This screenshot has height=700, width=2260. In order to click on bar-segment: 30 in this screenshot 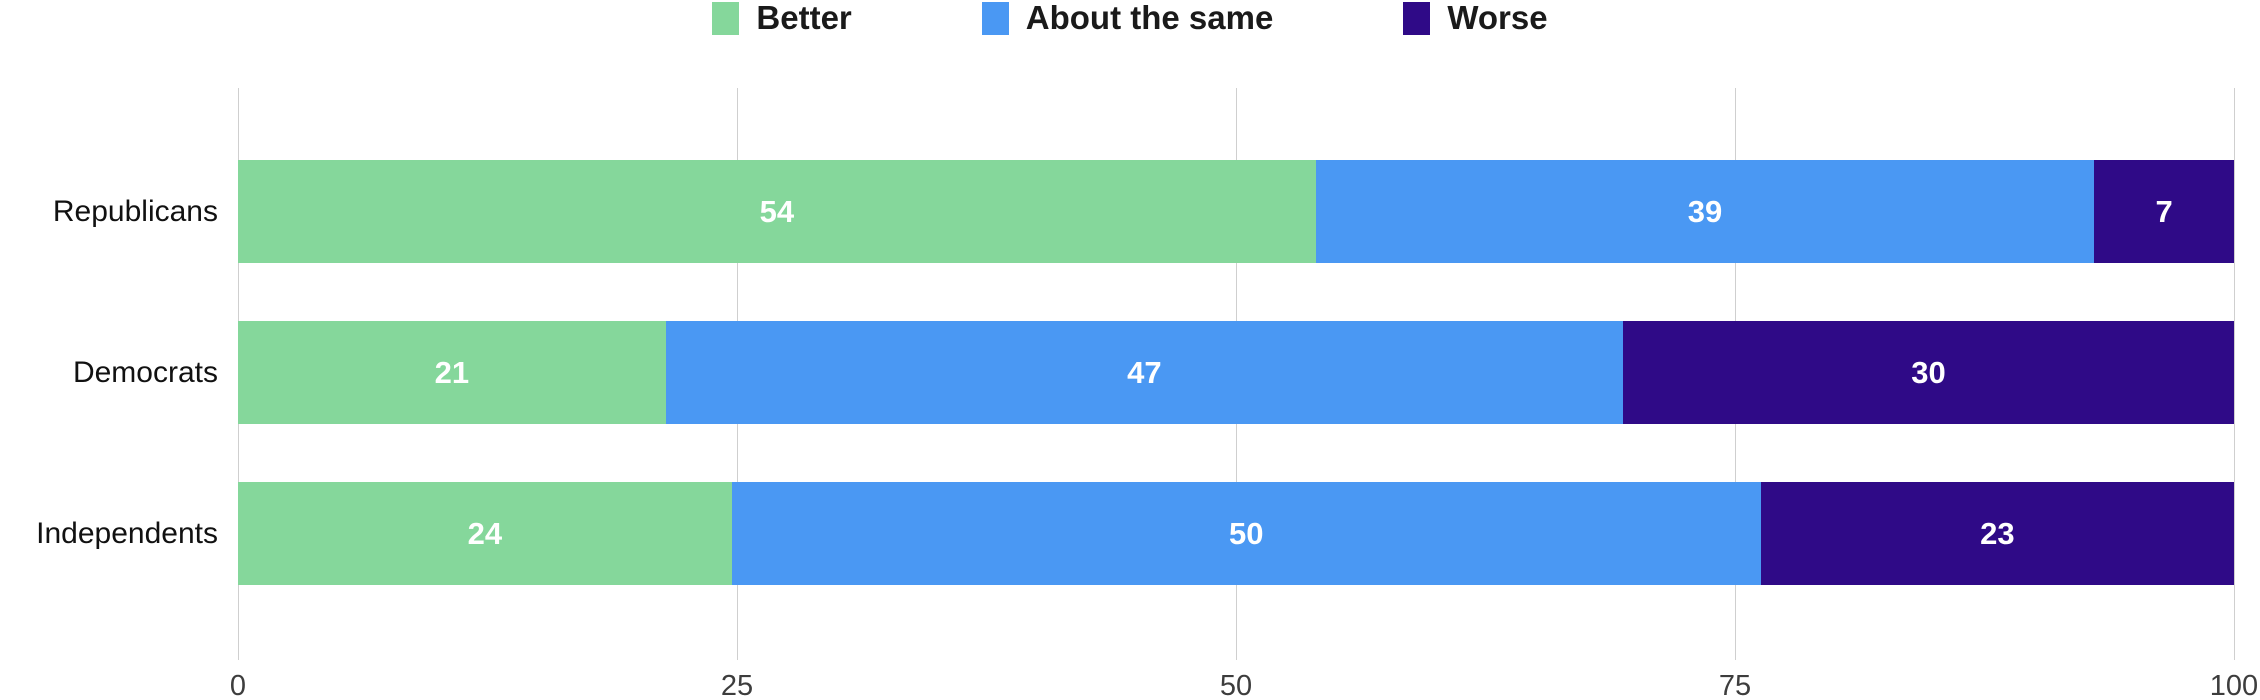, I will do `click(1928, 372)`.